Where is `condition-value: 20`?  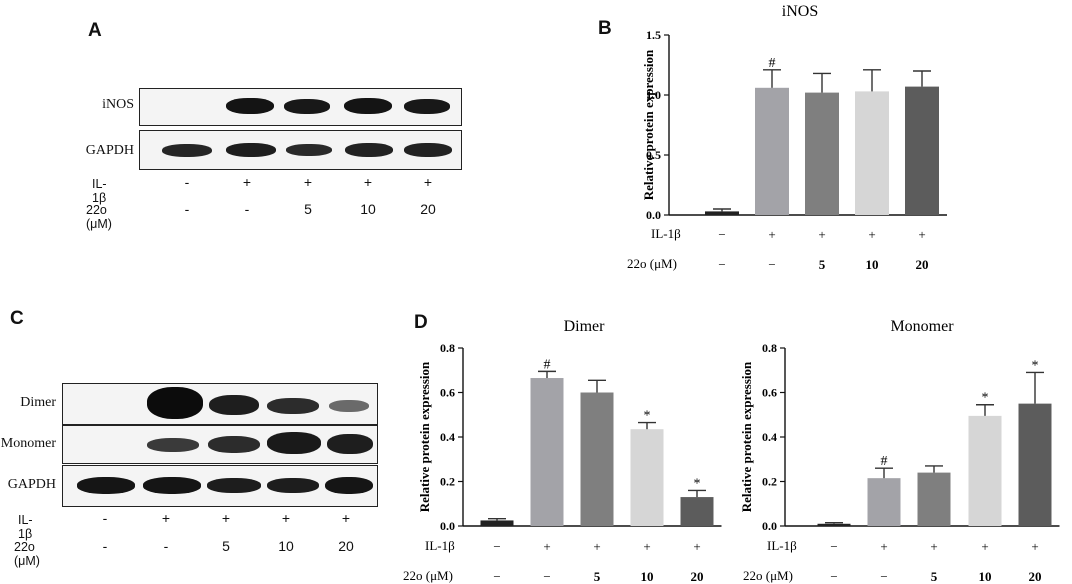
condition-value: 20 is located at coordinates (346, 546).